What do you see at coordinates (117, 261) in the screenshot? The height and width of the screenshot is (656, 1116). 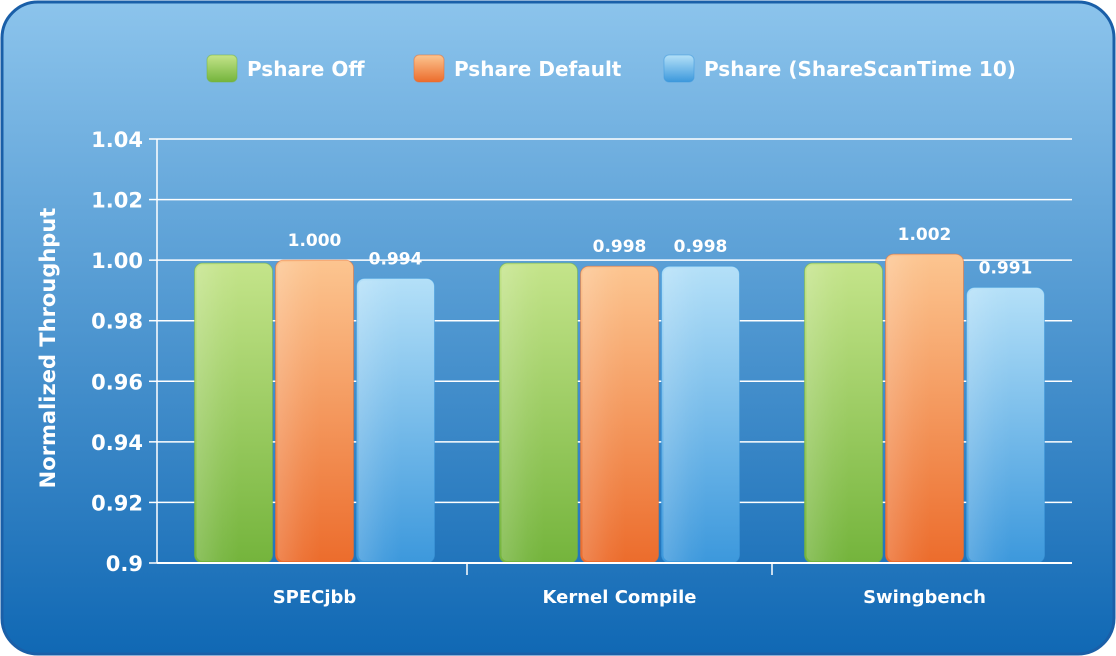 I see `y-tick-label: 1.00` at bounding box center [117, 261].